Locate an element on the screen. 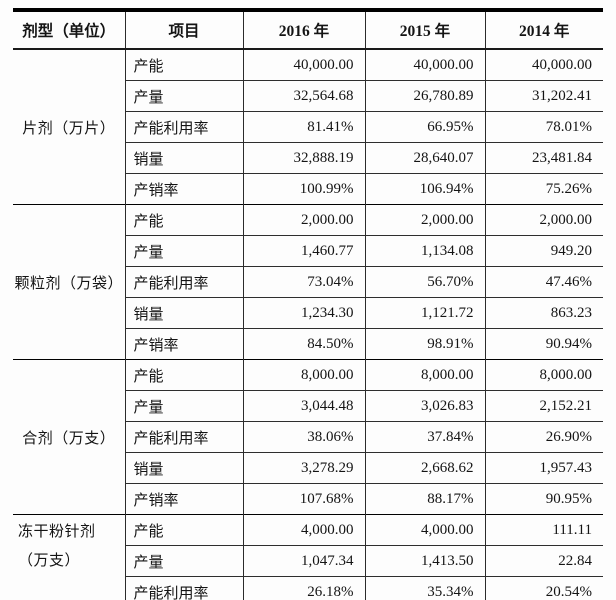 This screenshot has width=616, height=600. table-row: 产销率 100.99% 106.94% 75.26% is located at coordinates (308, 189).